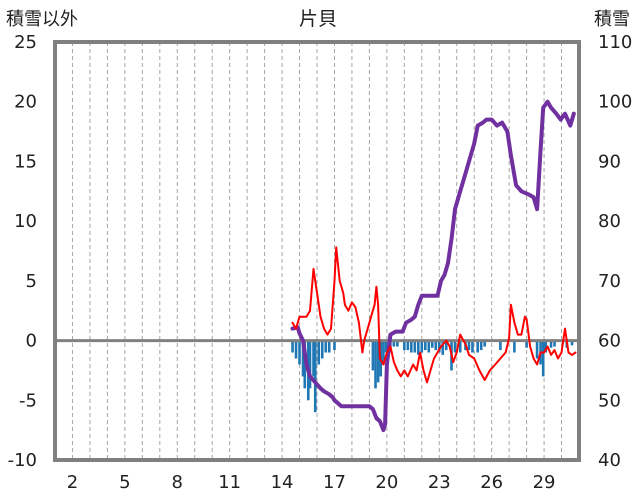  What do you see at coordinates (609, 281) in the screenshot?
I see `right-tick-label: 70` at bounding box center [609, 281].